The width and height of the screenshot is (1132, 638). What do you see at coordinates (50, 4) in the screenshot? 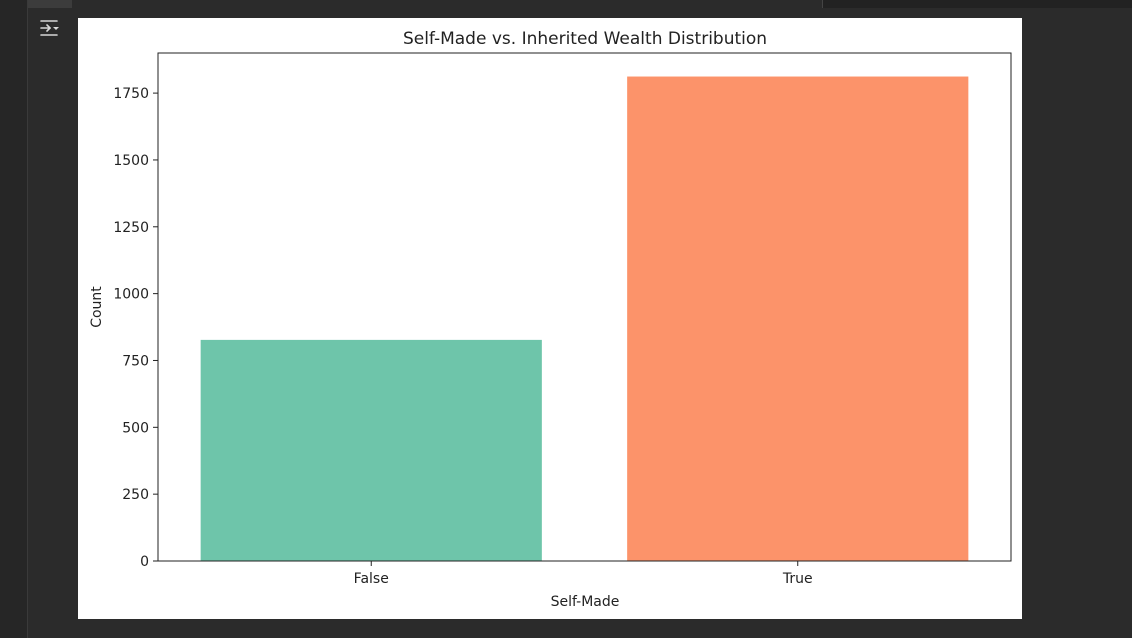
I see `cell-tab` at bounding box center [50, 4].